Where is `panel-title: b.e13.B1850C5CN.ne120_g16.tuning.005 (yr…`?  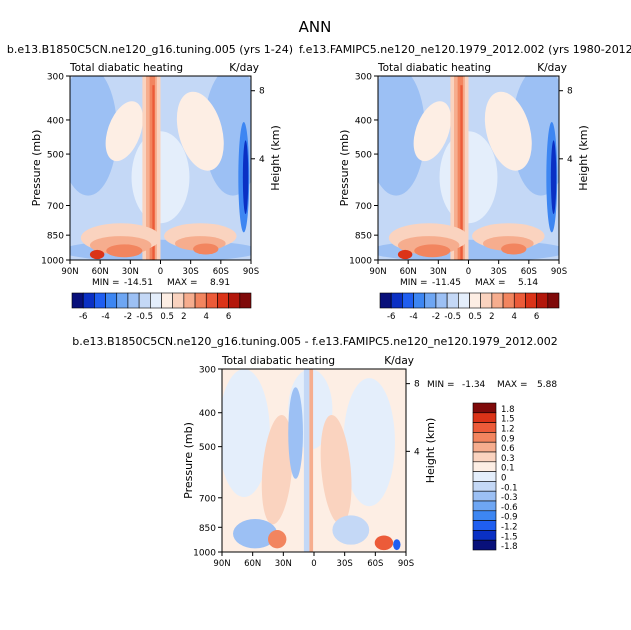 panel-title: b.e13.B1850C5CN.ne120_g16.tuning.005 (yr… is located at coordinates (150, 49).